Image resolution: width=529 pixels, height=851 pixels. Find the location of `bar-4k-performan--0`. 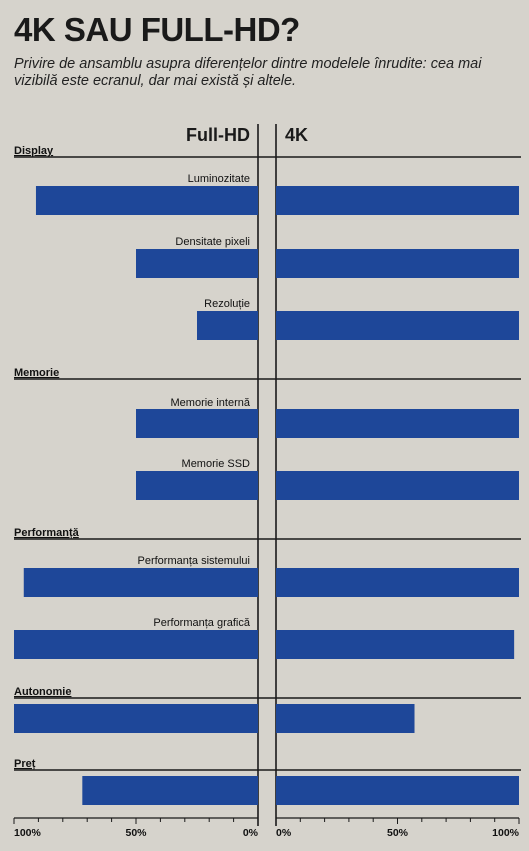

bar-4k-performan--0 is located at coordinates (397, 582).